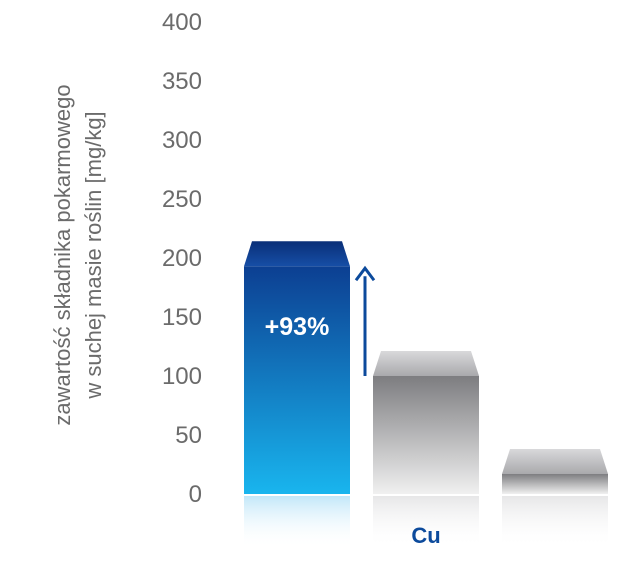 The height and width of the screenshot is (571, 640). I want to click on y-tick-label: 150, so click(182, 317).